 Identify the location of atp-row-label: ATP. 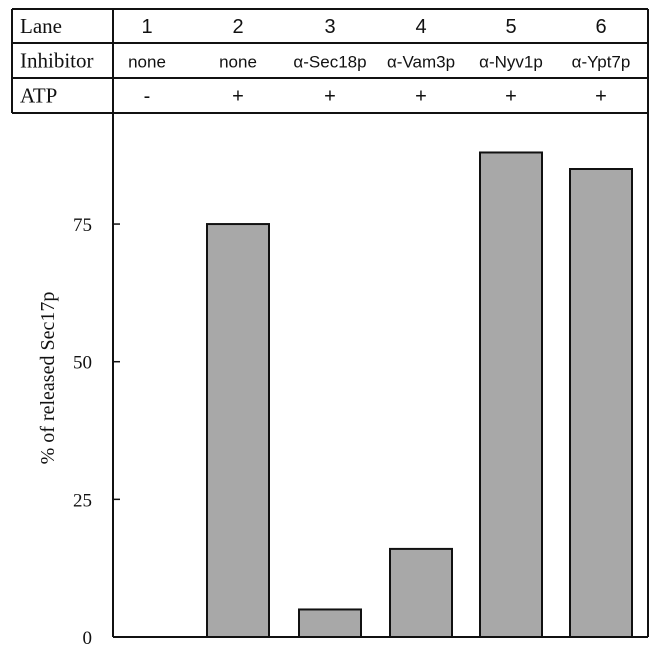
(38, 96).